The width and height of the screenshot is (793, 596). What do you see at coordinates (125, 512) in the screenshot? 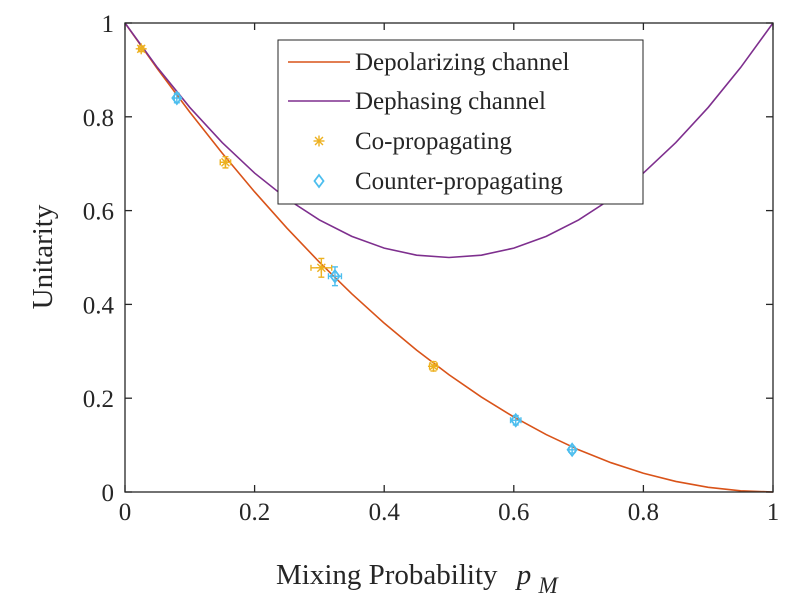
I see `x-tick-label: 0` at bounding box center [125, 512].